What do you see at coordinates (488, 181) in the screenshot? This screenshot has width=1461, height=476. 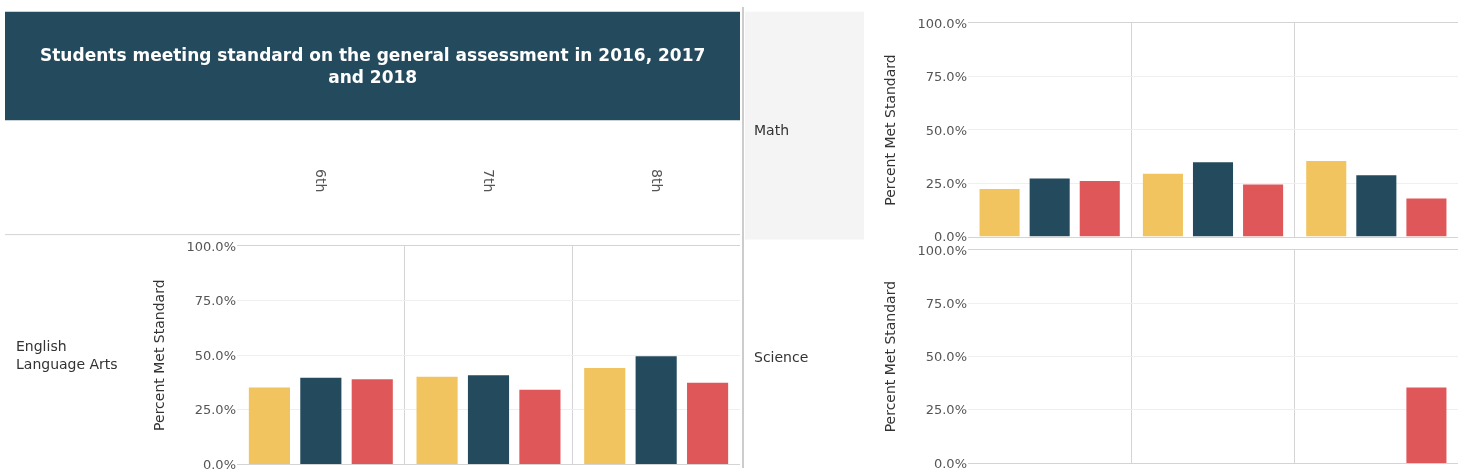 I see `x-tick-label: 7th` at bounding box center [488, 181].